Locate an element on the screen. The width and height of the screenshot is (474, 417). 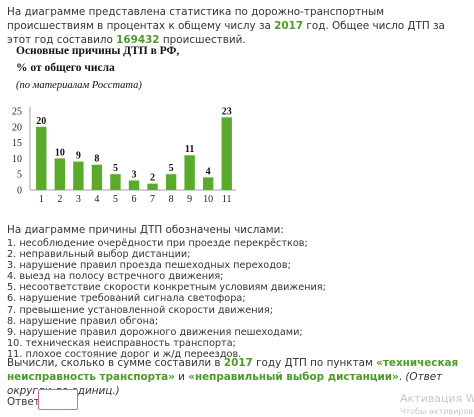
data-label: 11 is located at coordinates (189, 149).